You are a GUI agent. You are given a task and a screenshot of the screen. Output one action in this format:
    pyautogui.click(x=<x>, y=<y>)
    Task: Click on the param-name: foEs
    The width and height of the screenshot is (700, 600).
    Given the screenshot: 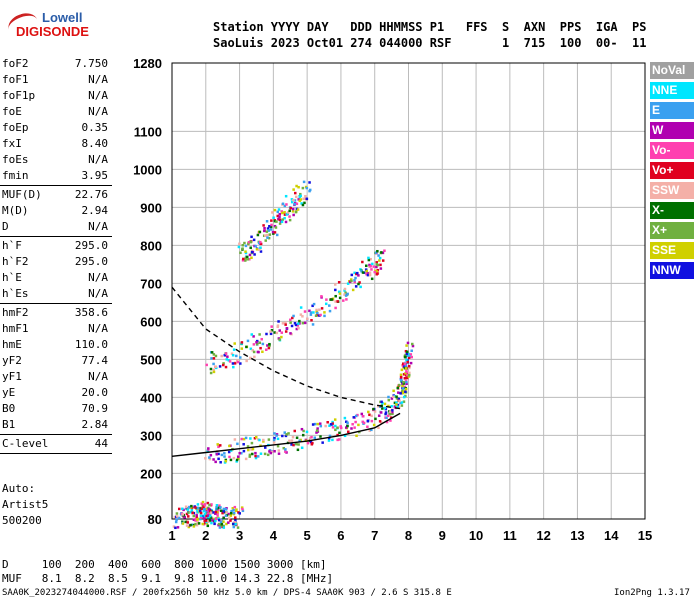 What is the action you would take?
    pyautogui.click(x=15, y=159)
    